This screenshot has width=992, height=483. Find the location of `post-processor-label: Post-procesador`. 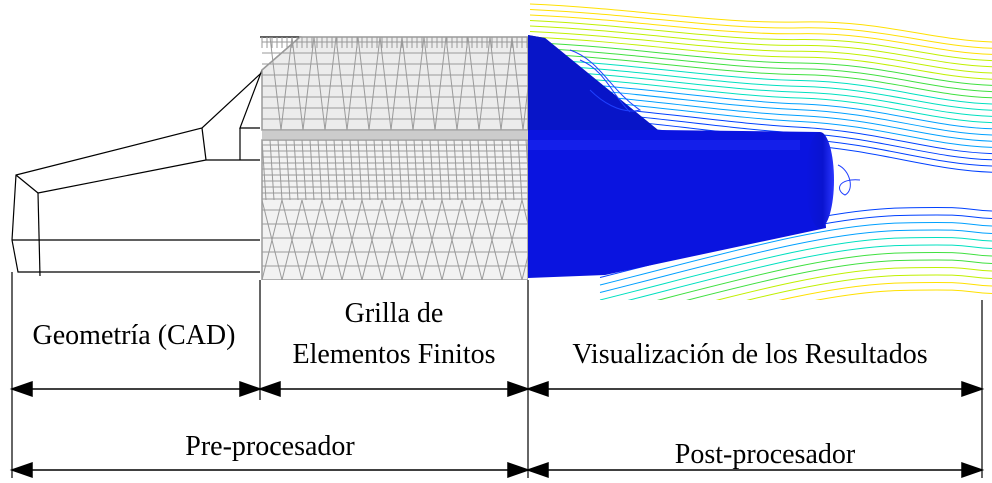

post-processor-label: Post-procesador is located at coordinates (765, 454).